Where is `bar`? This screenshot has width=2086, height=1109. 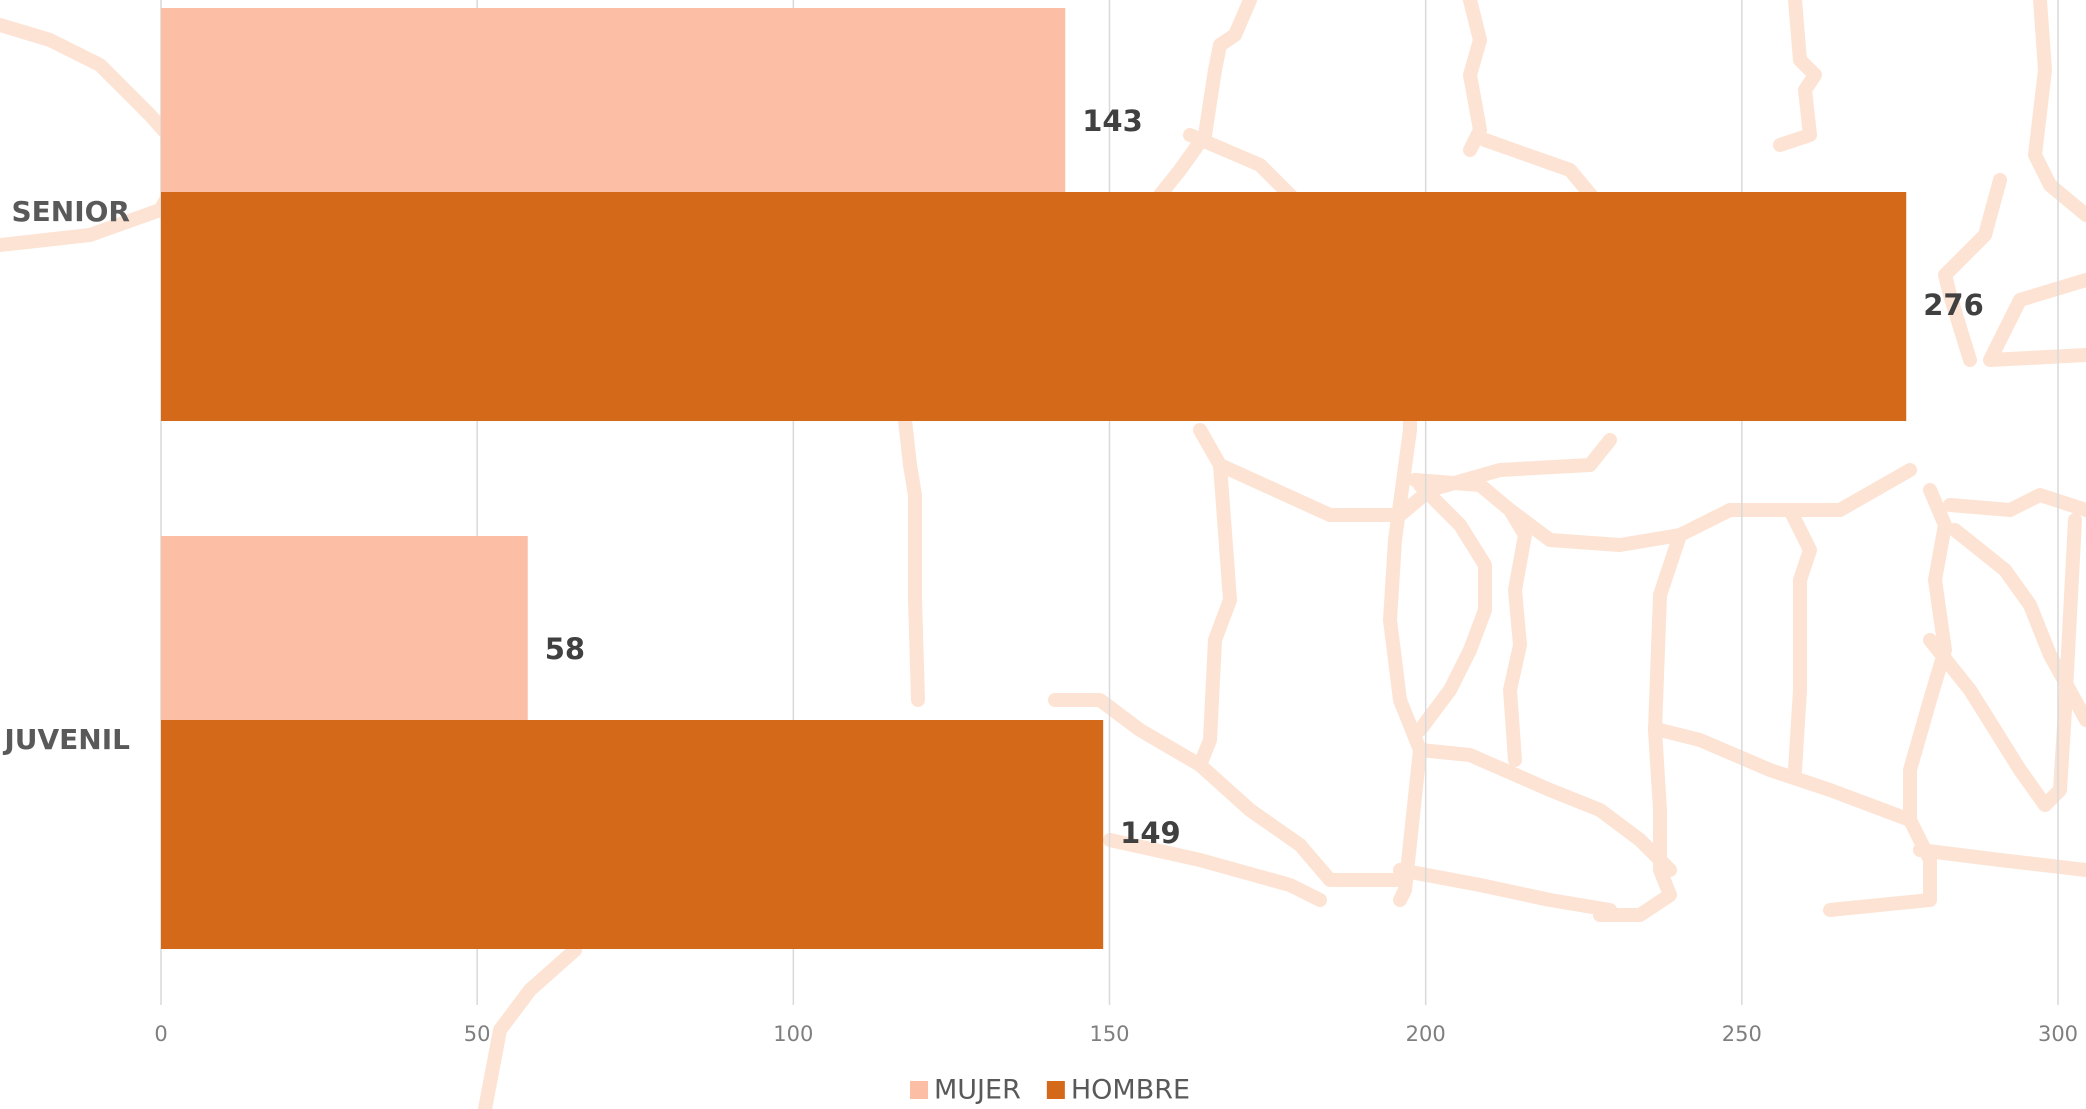 bar is located at coordinates (632, 834).